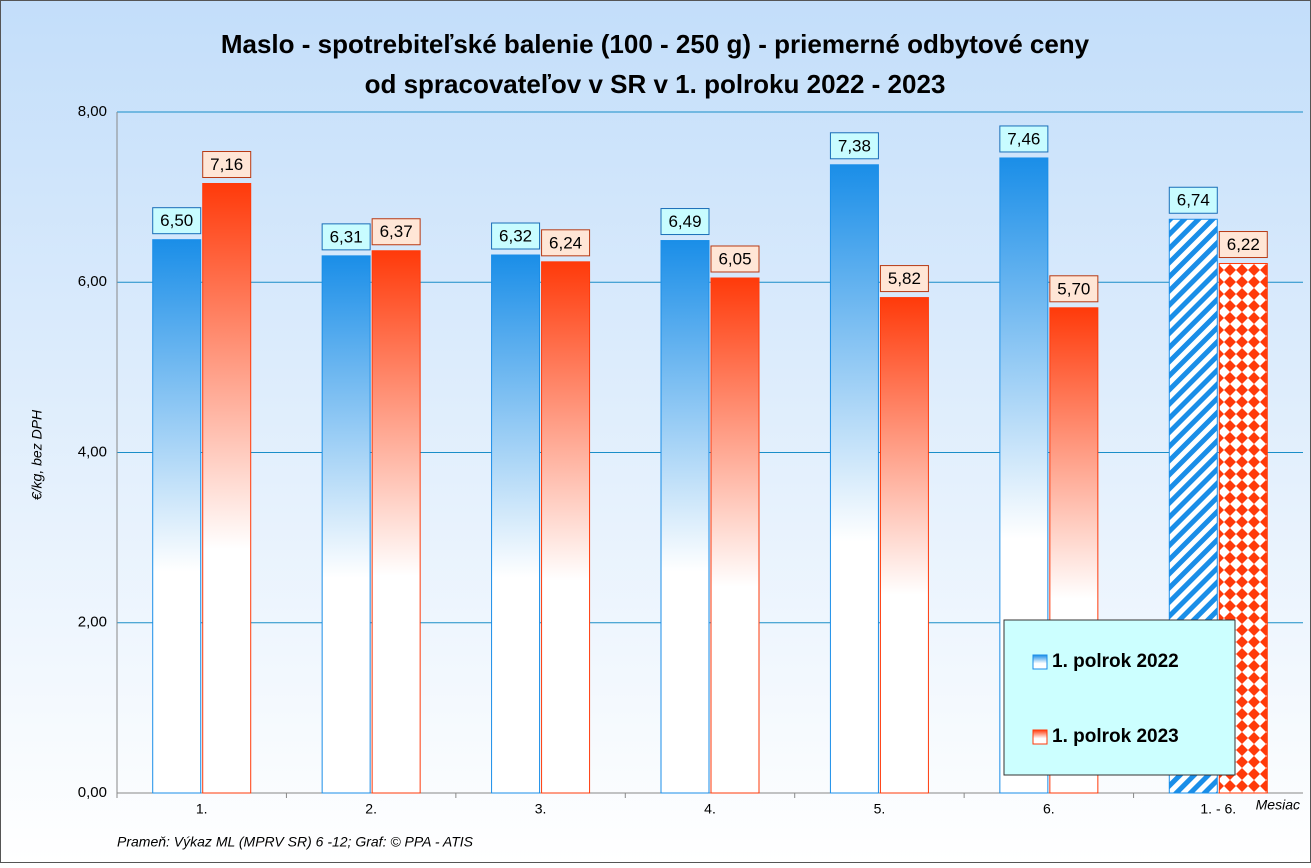 The height and width of the screenshot is (868, 1311). I want to click on x-tick-label: 1., so click(202, 809).